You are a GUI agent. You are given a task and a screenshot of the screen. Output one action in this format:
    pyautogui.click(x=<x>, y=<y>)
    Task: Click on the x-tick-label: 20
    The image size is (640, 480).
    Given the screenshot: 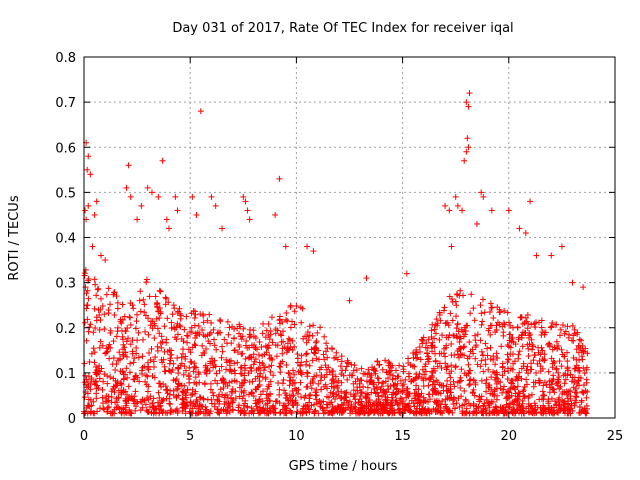 What is the action you would take?
    pyautogui.click(x=509, y=436)
    